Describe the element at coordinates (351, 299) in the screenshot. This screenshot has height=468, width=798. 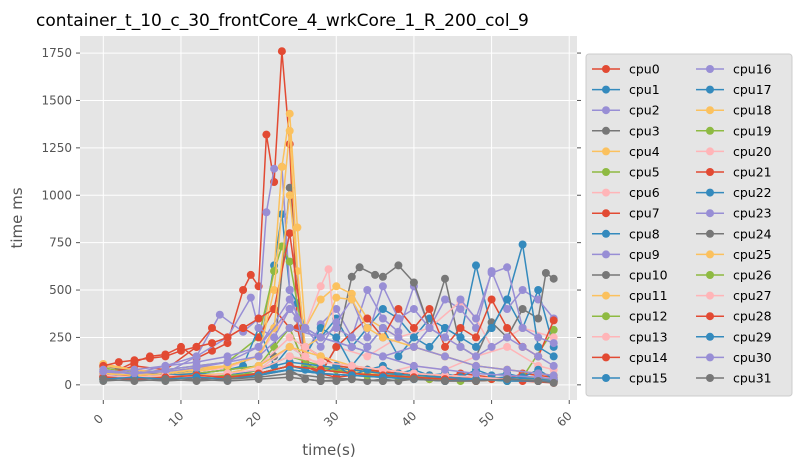
I see `data-point-cpu18` at that location.